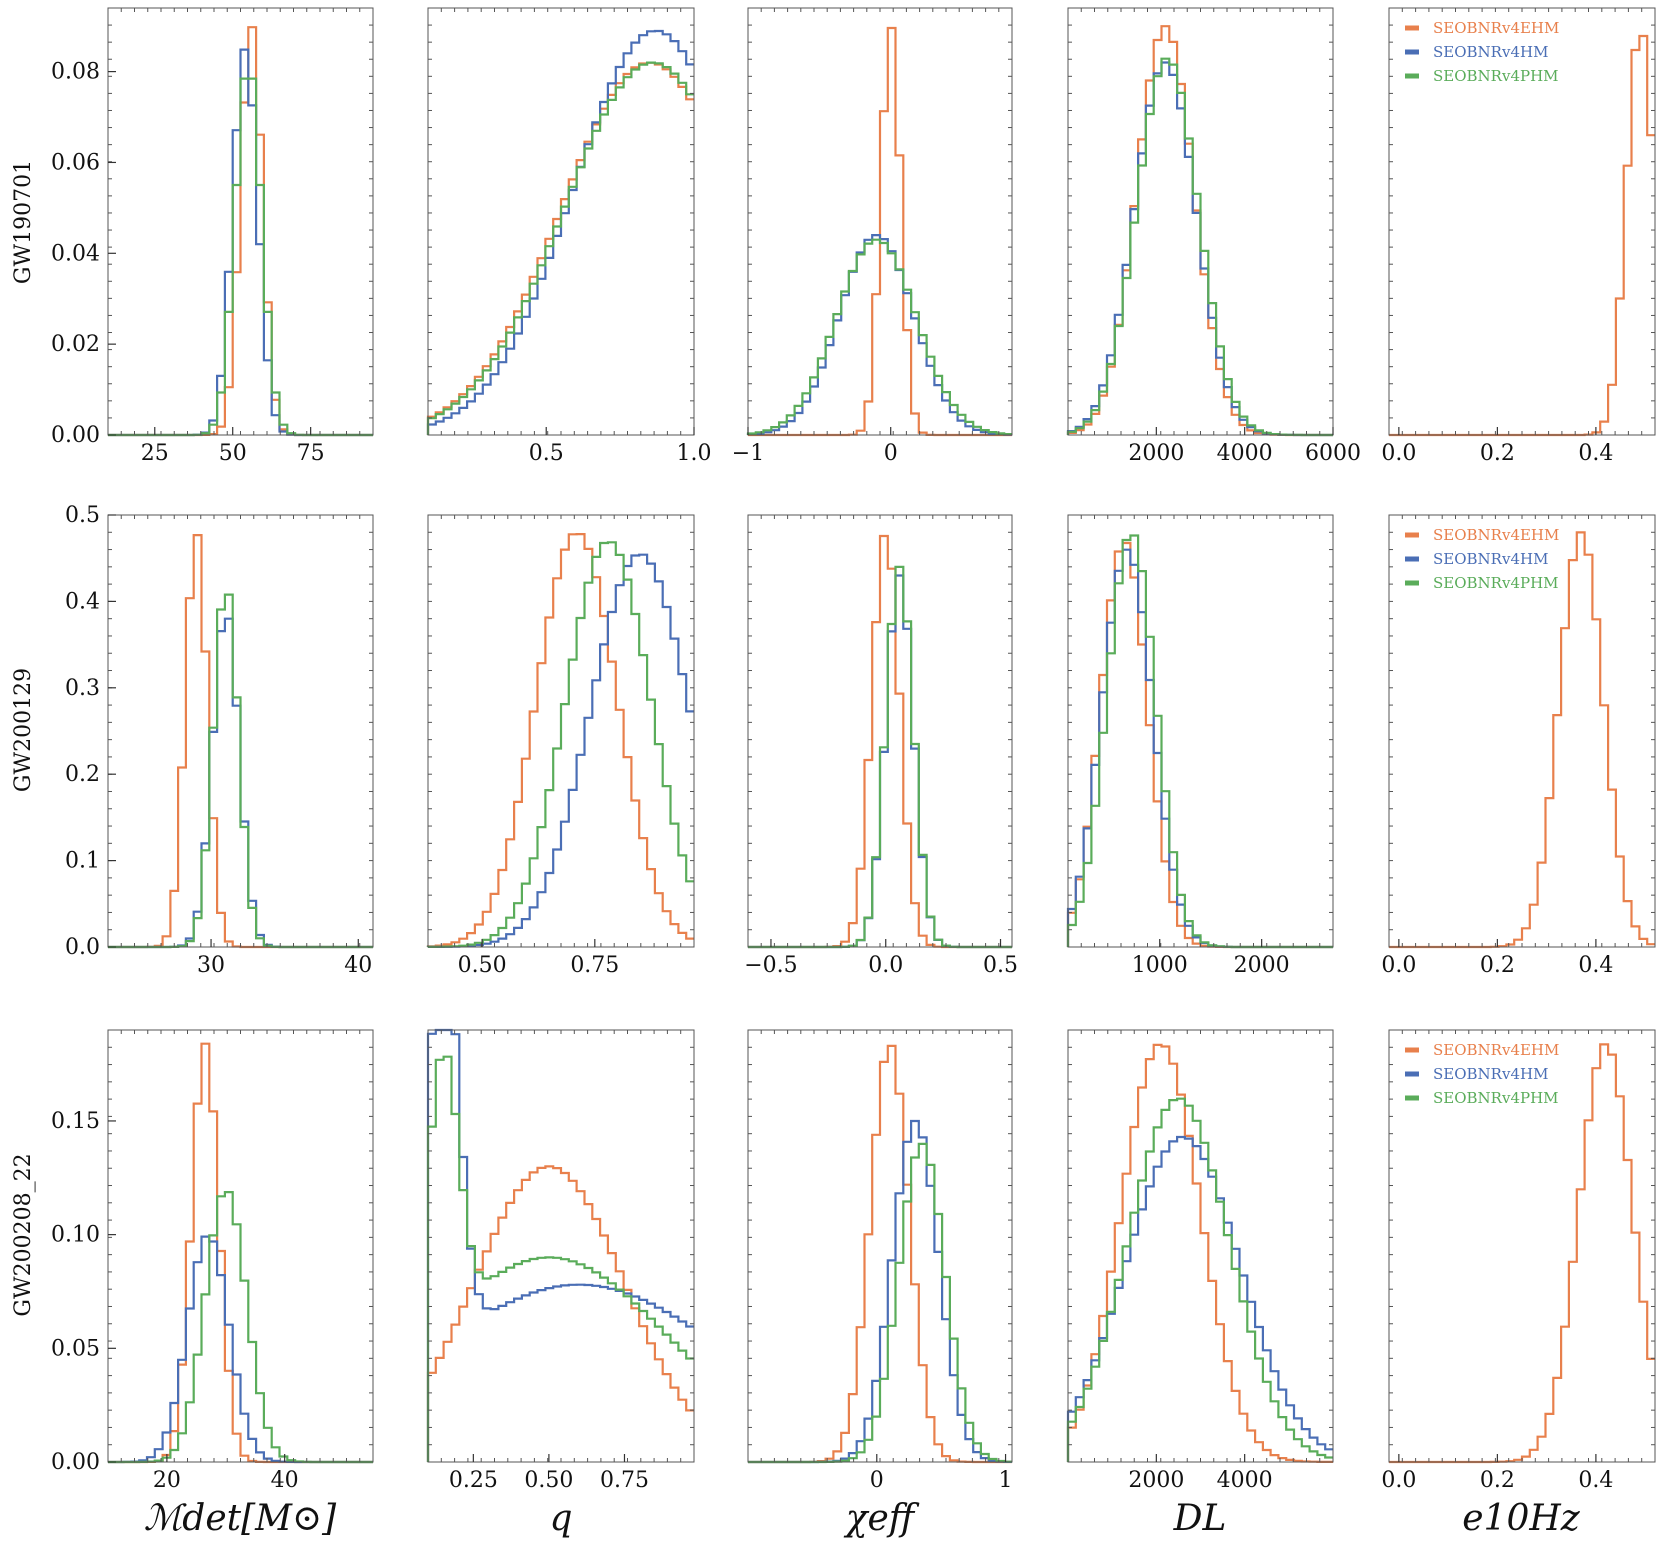 This screenshot has width=1661, height=1543. What do you see at coordinates (82, 601) in the screenshot?
I see `y-tick-label: 0.4` at bounding box center [82, 601].